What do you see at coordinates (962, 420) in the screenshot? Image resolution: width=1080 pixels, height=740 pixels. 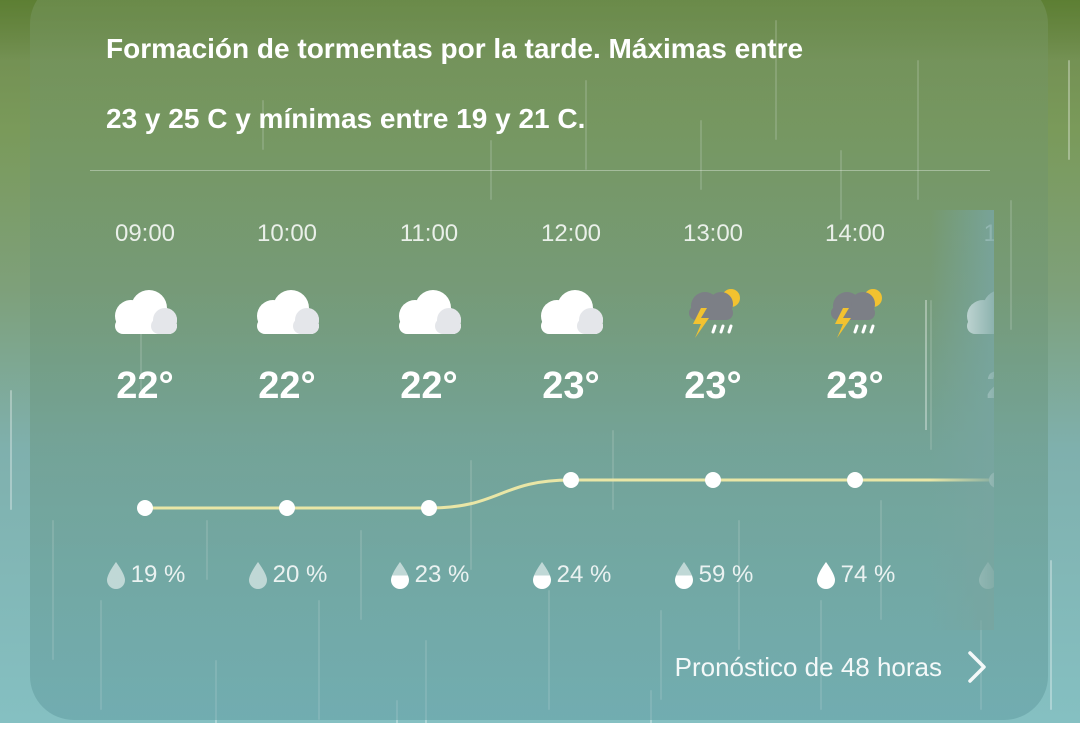 I see `scroll-fade` at bounding box center [962, 420].